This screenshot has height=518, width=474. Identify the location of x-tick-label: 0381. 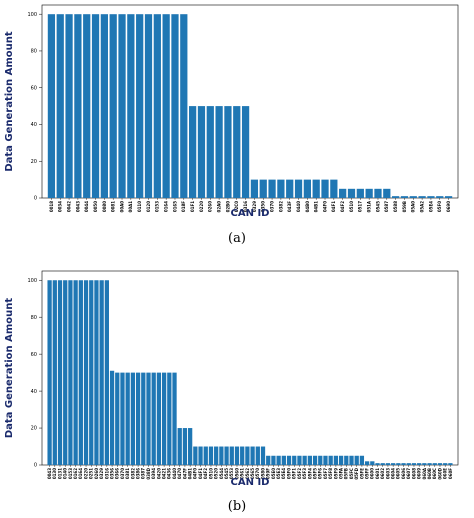
(127, 473).